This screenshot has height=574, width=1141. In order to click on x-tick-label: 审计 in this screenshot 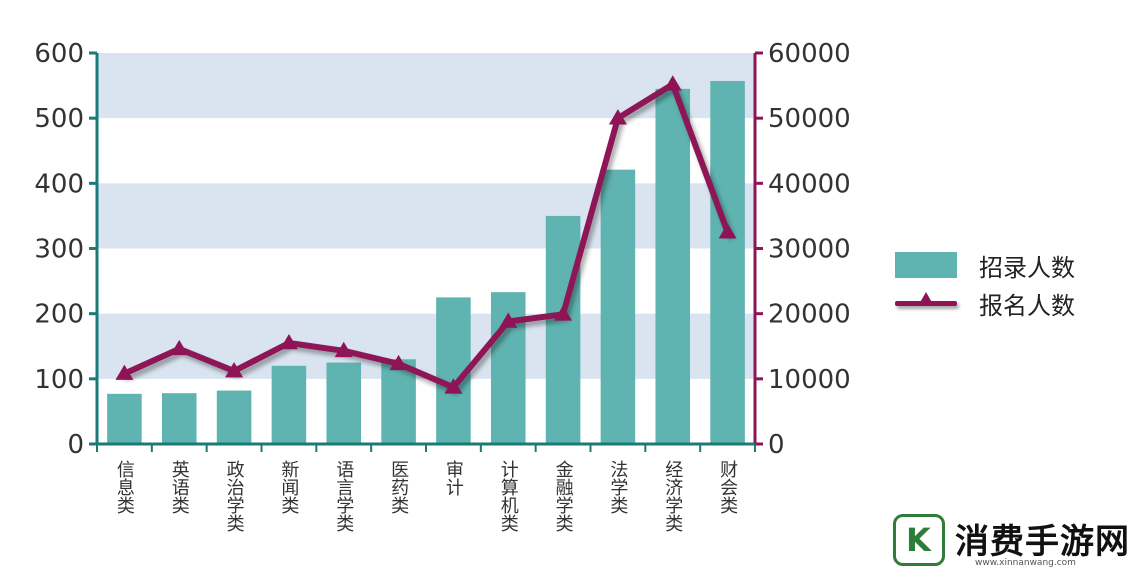, I will do `click(453, 478)`.